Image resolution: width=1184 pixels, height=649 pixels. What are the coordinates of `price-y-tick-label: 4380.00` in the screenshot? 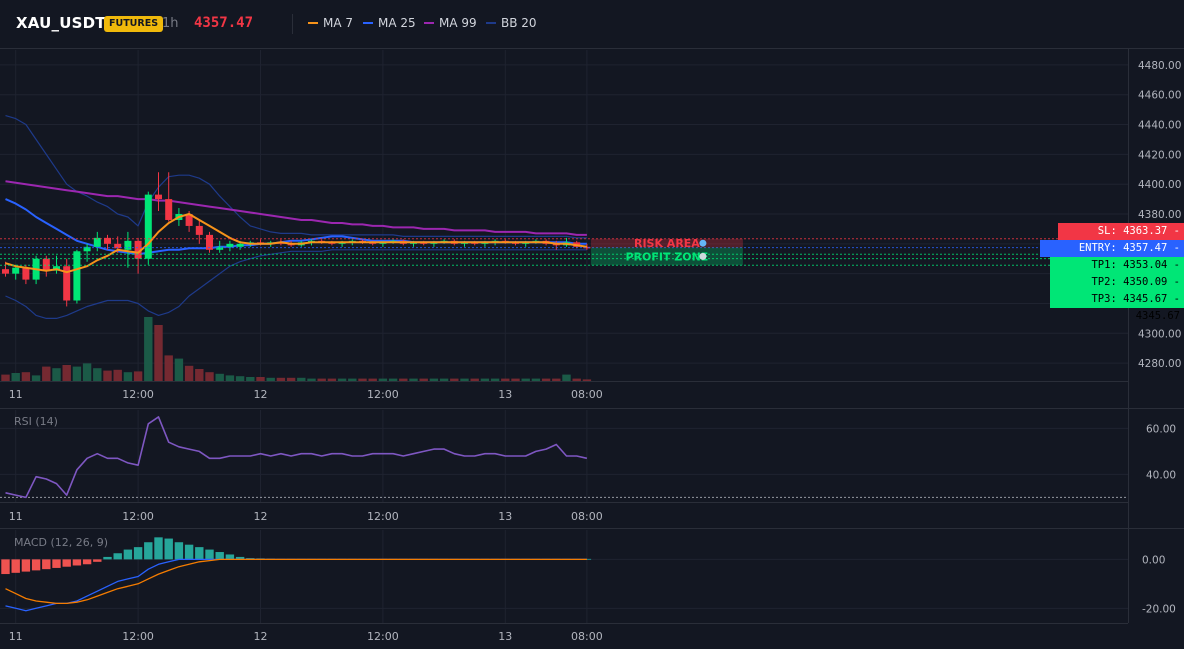 It's located at (1159, 215).